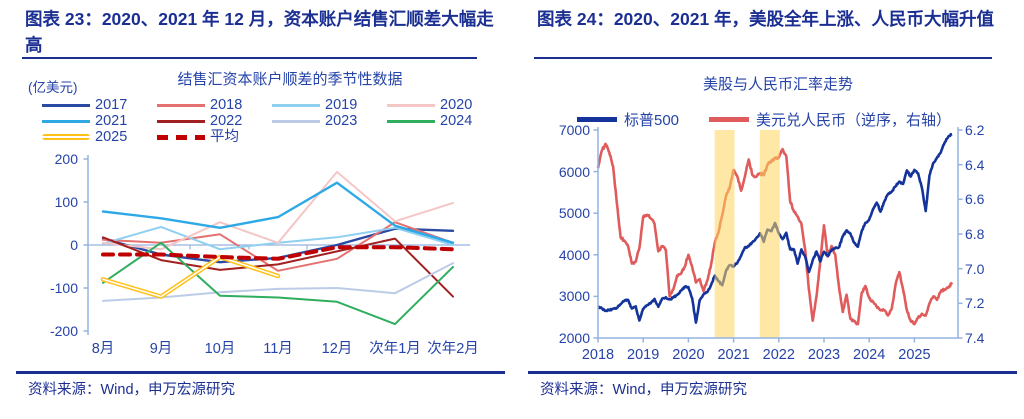 Image resolution: width=1024 pixels, height=419 pixels. What do you see at coordinates (66, 121) in the screenshot?
I see `legend-swatch-2021` at bounding box center [66, 121].